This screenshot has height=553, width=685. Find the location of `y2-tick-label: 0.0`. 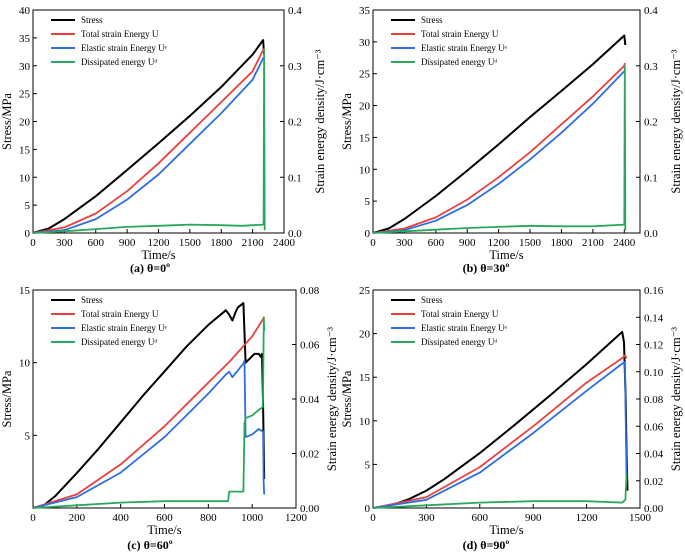

y2-tick-label: 0.0 is located at coordinates (651, 234).